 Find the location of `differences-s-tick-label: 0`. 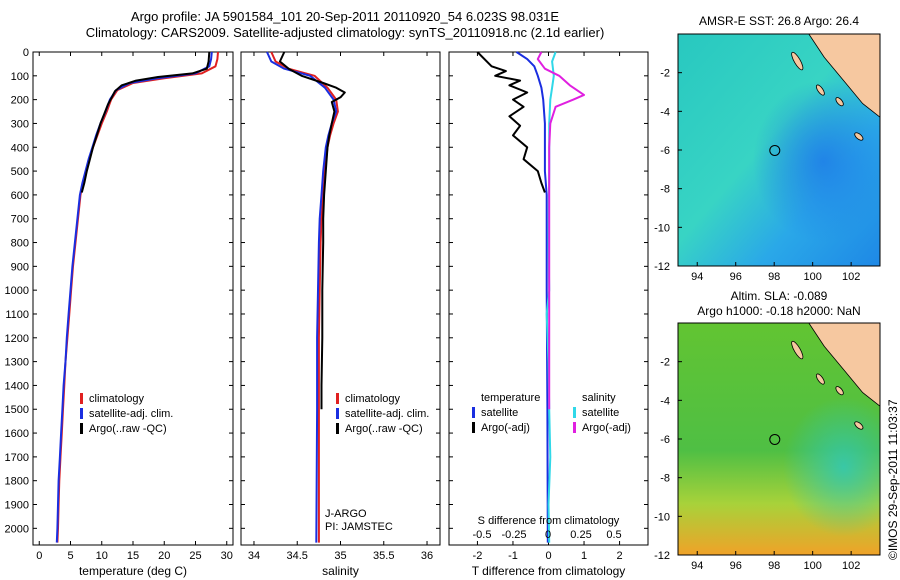

differences-s-tick-label: 0 is located at coordinates (548, 535).